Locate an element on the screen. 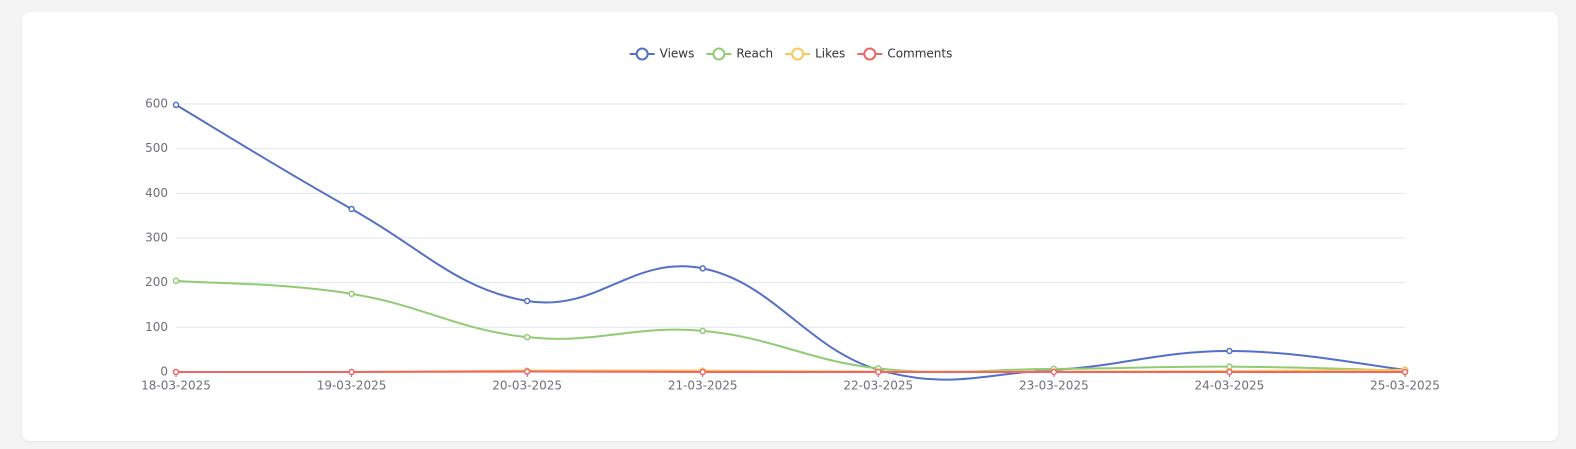  legend: Views Reach Likes Comments is located at coordinates (790, 54).